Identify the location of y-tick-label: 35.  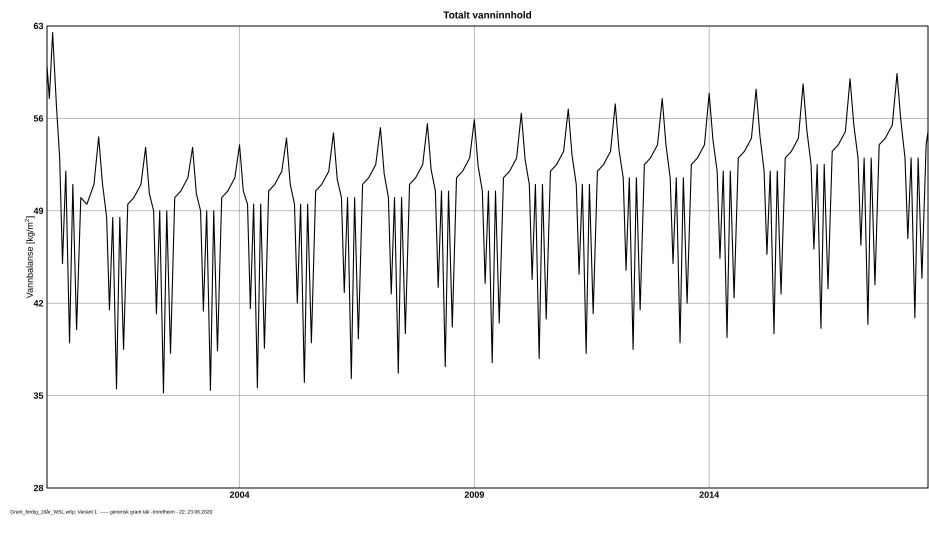
(39, 395).